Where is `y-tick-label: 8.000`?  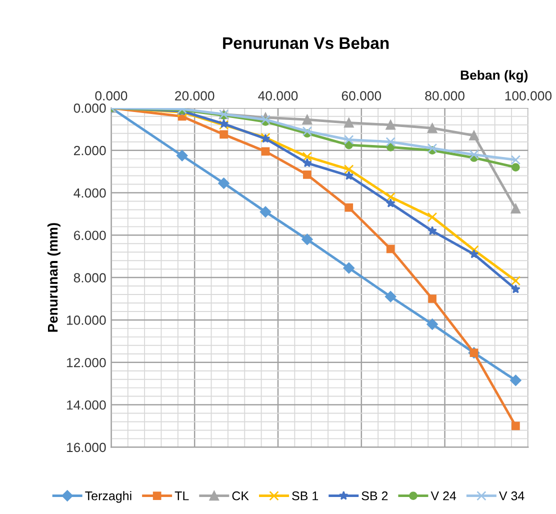 y-tick-label: 8.000 is located at coordinates (90, 277).